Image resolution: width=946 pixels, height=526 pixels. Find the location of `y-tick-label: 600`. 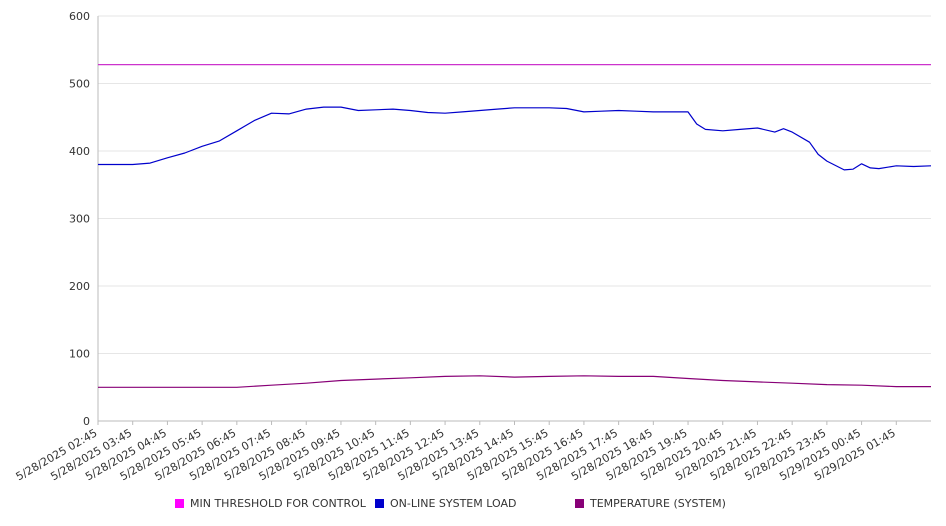

y-tick-label: 600 is located at coordinates (79, 16).